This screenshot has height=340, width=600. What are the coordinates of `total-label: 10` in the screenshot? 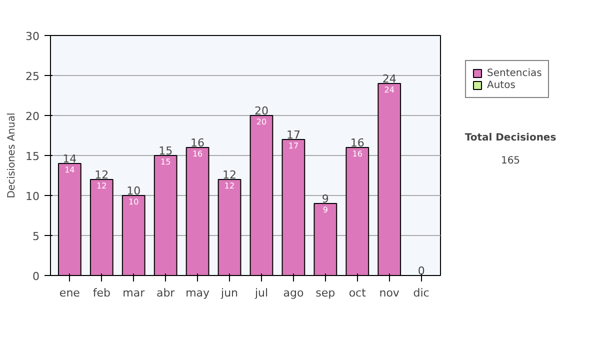 It's located at (133, 191).